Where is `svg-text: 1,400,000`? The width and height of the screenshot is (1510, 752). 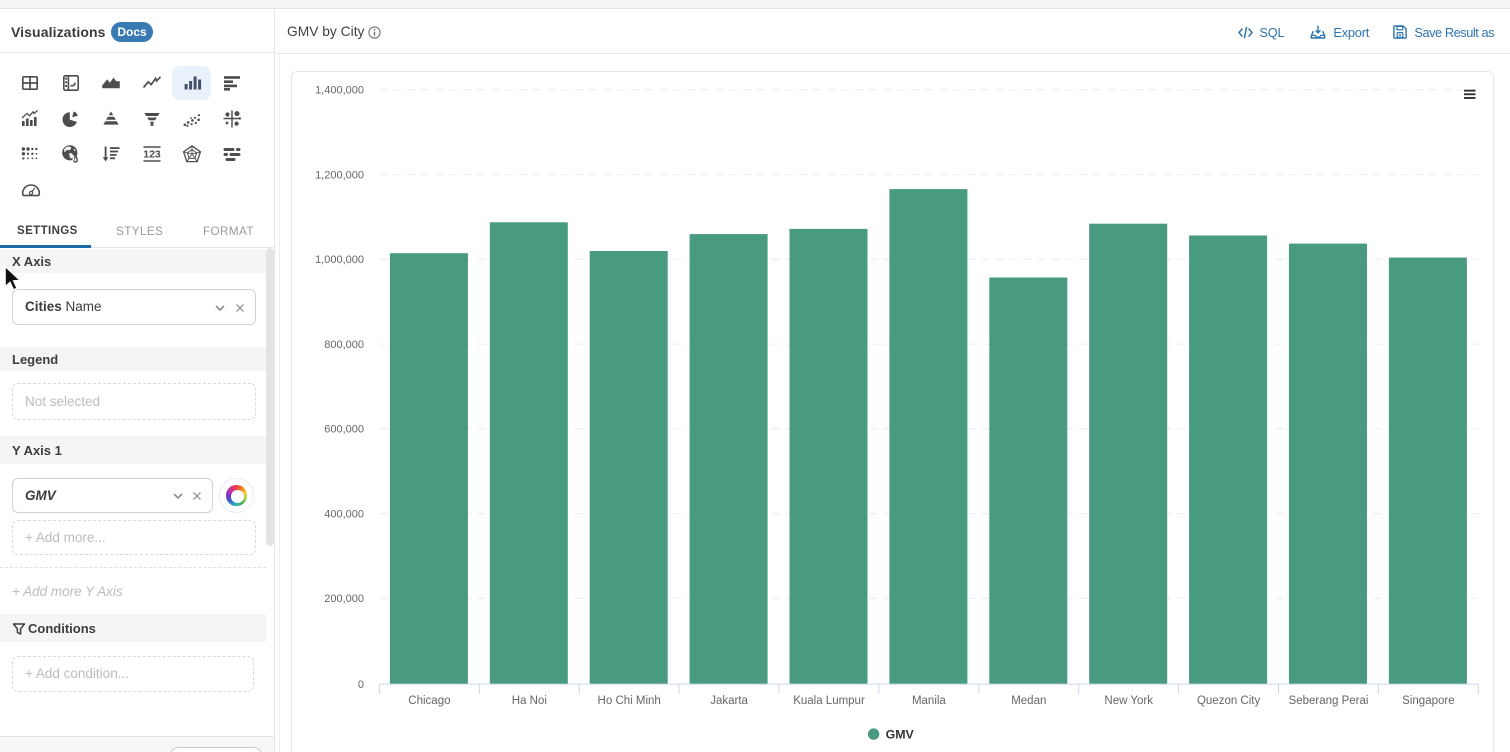 svg-text: 1,400,000 is located at coordinates (339, 91).